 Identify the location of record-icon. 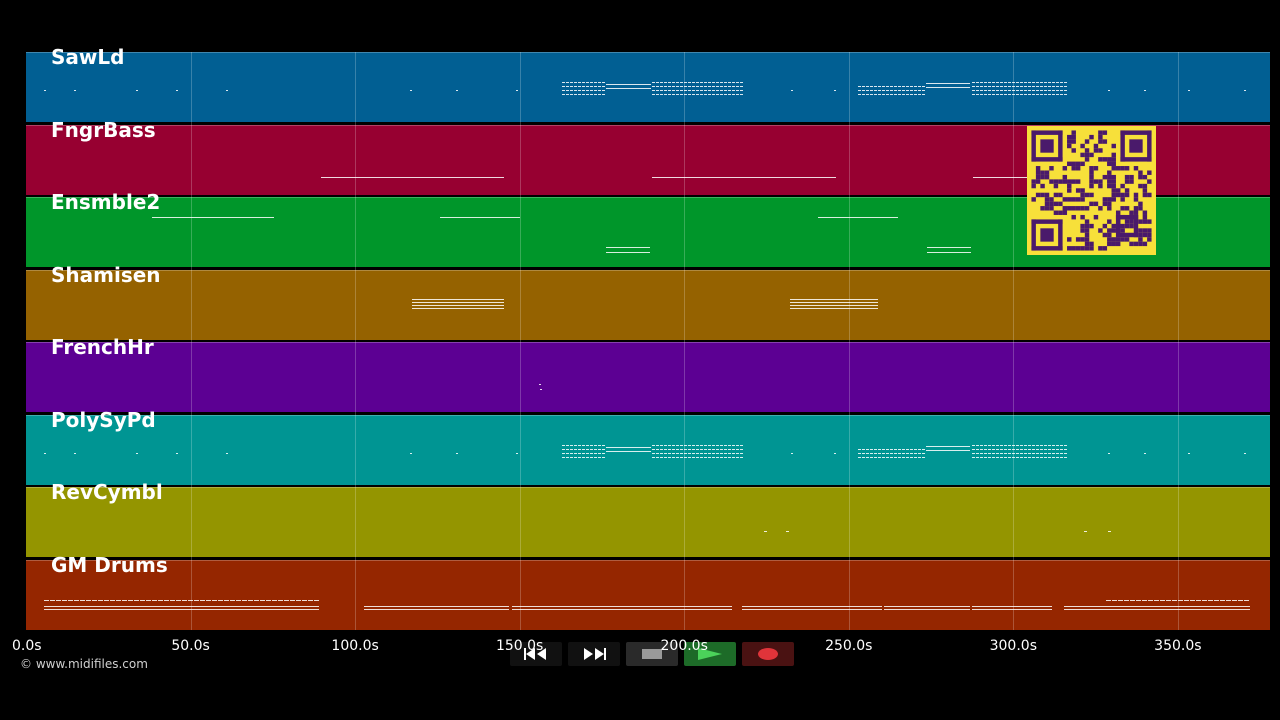
(768, 654).